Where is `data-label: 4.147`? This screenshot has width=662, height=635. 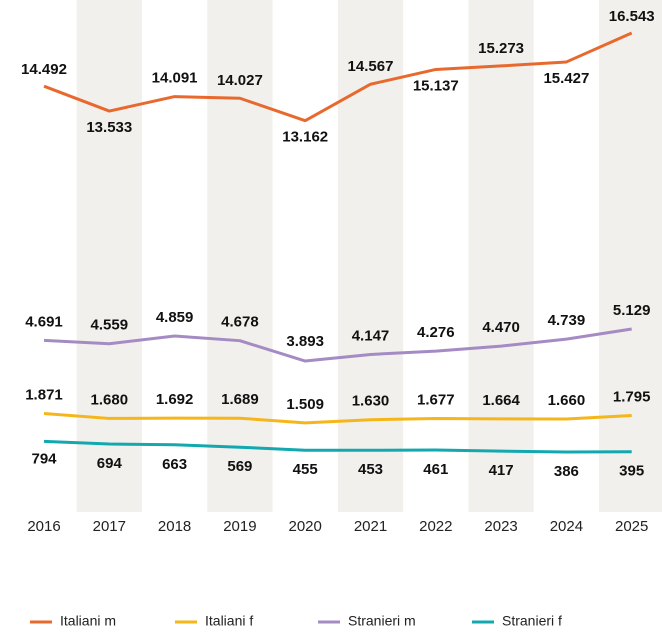 data-label: 4.147 is located at coordinates (371, 335).